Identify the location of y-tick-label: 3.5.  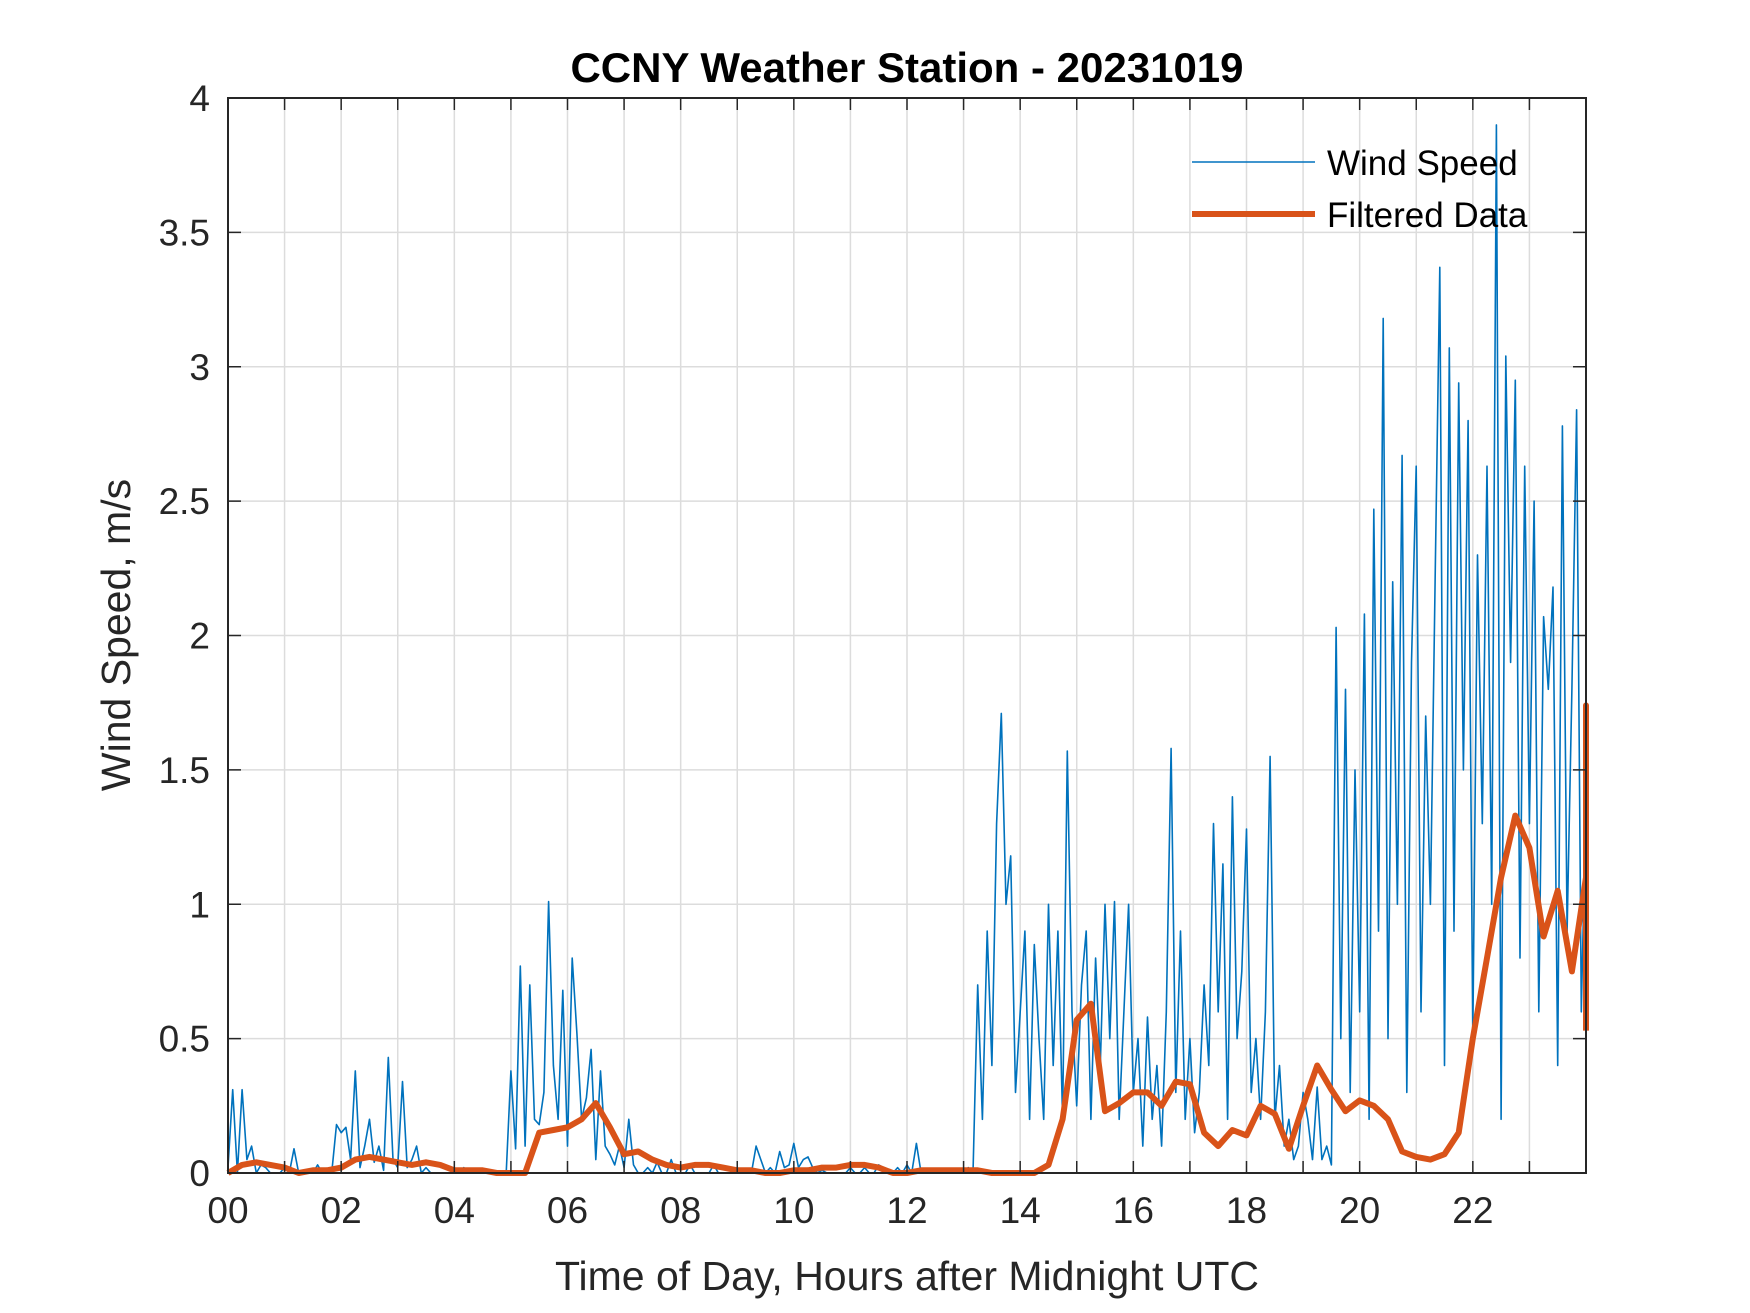
(184, 232).